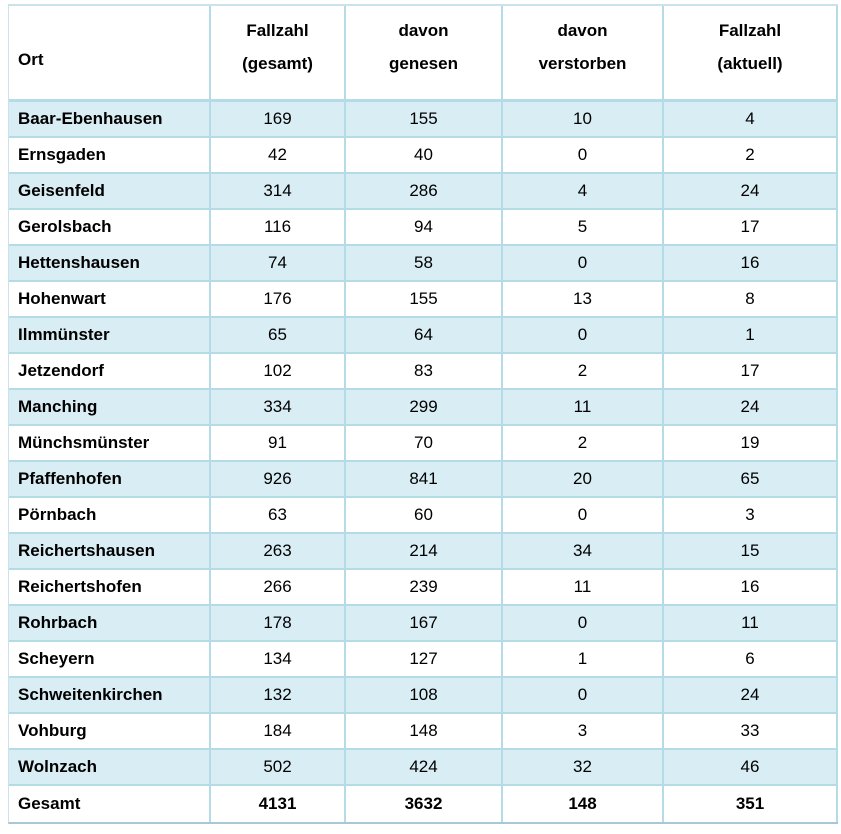  I want to click on table-row-total: Gesamt 4131 3632 148 351, so click(423, 804).